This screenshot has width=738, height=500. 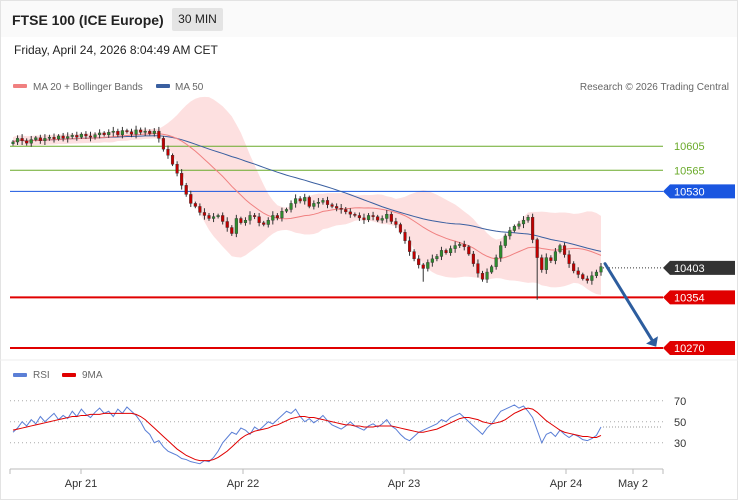 I want to click on legend-label-rsi: RSI, so click(x=41, y=375).